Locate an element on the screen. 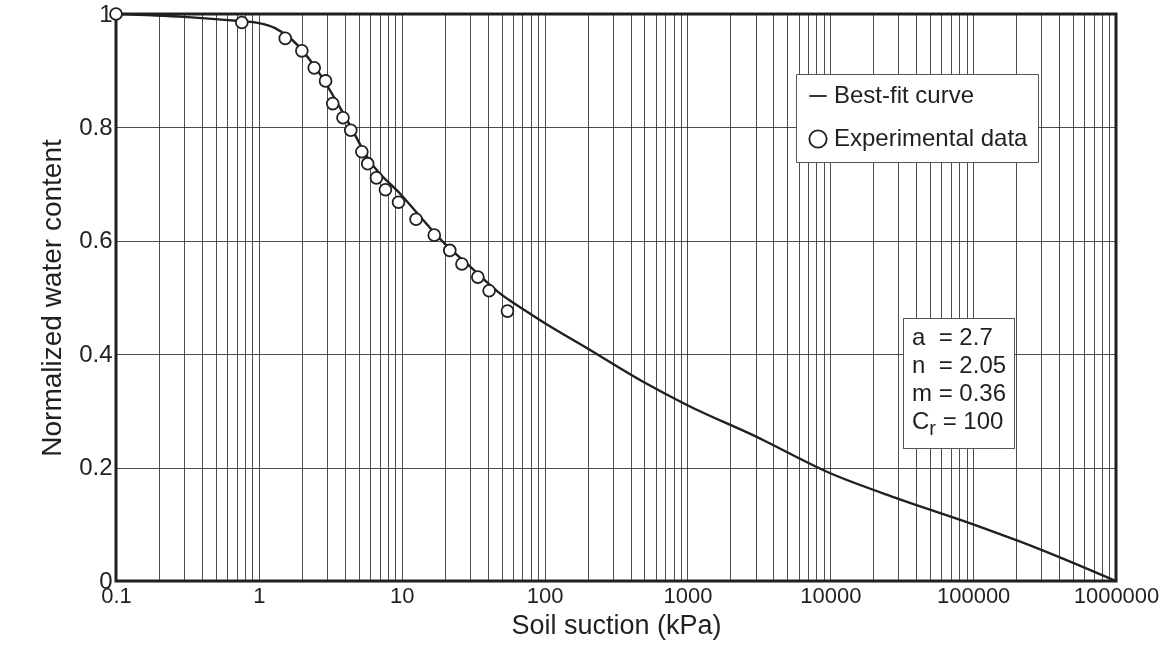 Image resolution: width=1164 pixels, height=671 pixels. y-tick-label: 0.6 is located at coordinates (96, 240).